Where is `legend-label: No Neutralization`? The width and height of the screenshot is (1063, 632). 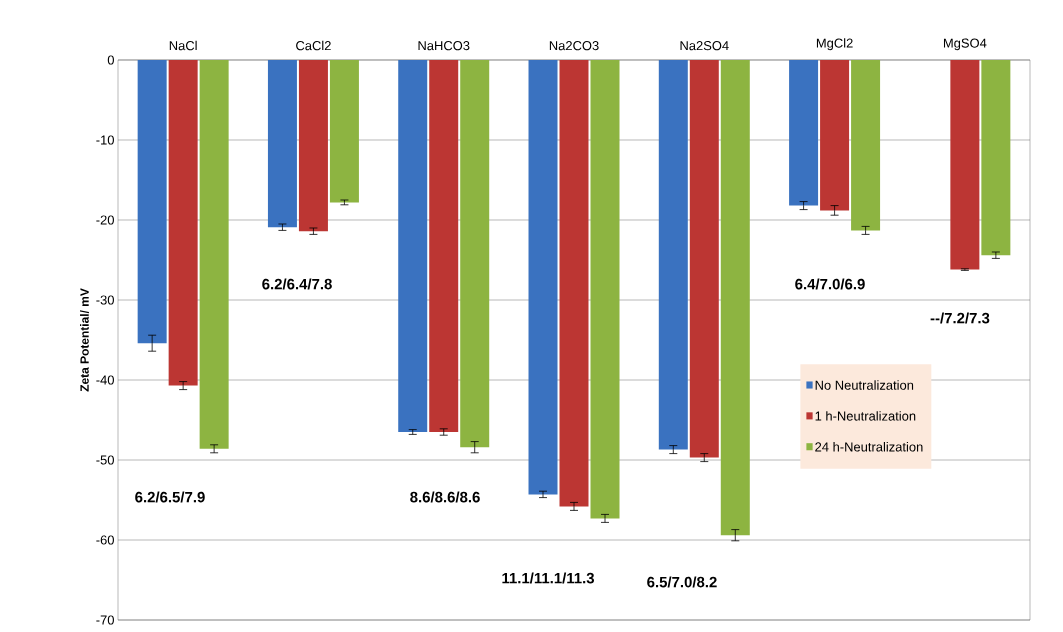 legend-label: No Neutralization is located at coordinates (864, 385).